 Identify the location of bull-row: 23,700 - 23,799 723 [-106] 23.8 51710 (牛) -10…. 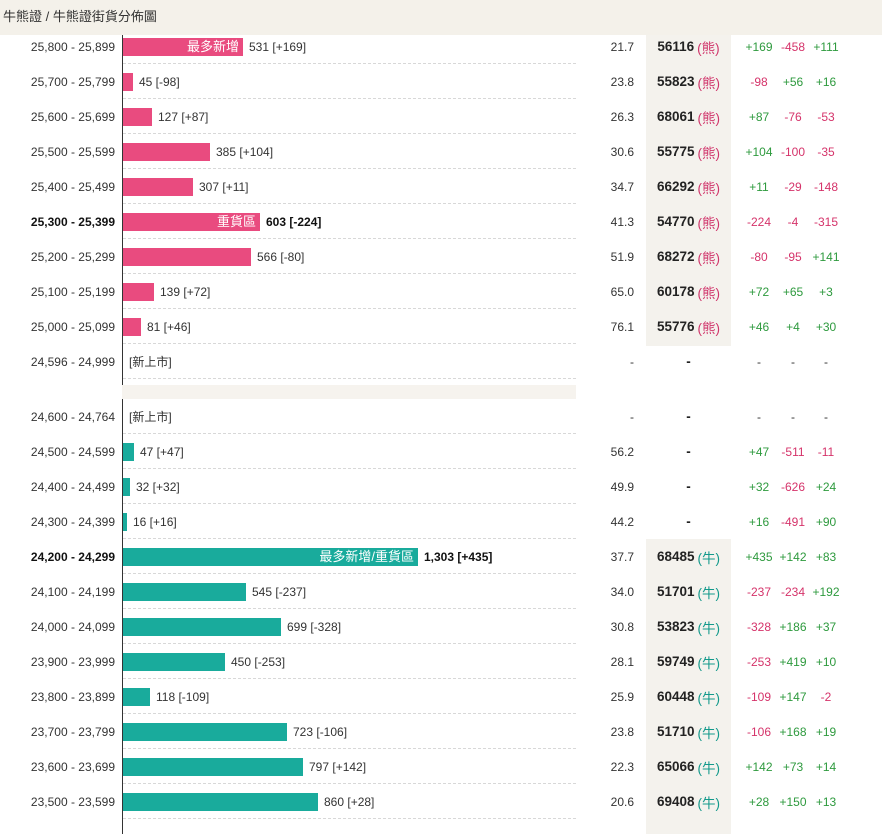
(441, 731).